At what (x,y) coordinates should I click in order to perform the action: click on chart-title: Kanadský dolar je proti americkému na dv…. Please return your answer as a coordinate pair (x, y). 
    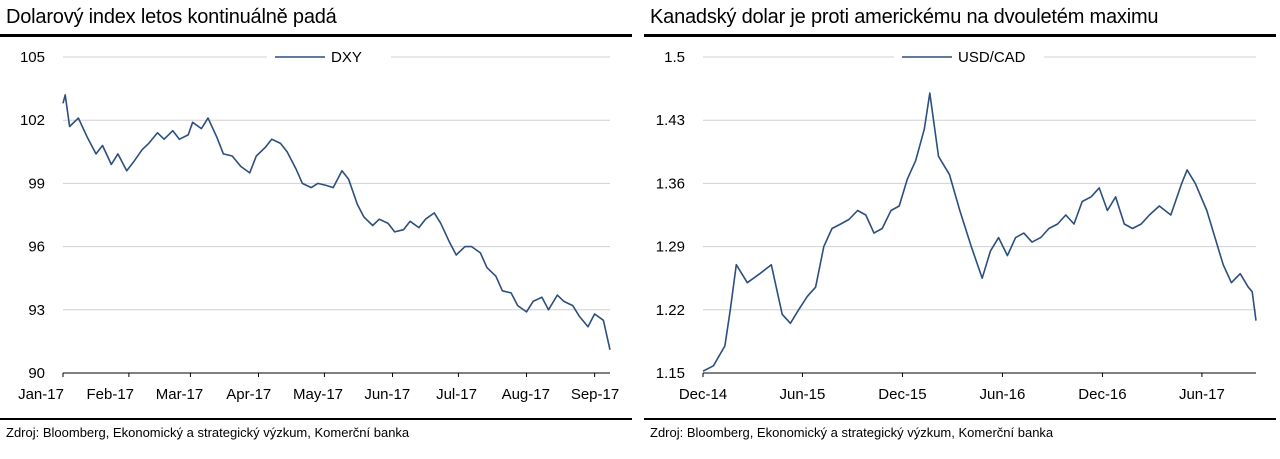
    Looking at the image, I should click on (904, 17).